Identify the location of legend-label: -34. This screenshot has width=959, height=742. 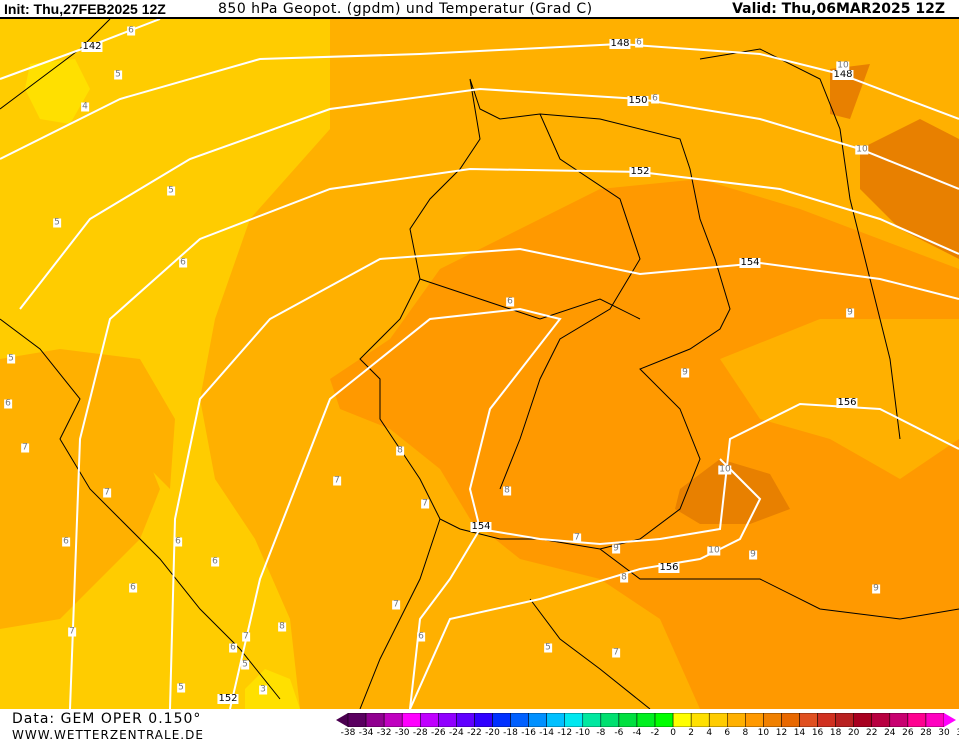
(366, 733).